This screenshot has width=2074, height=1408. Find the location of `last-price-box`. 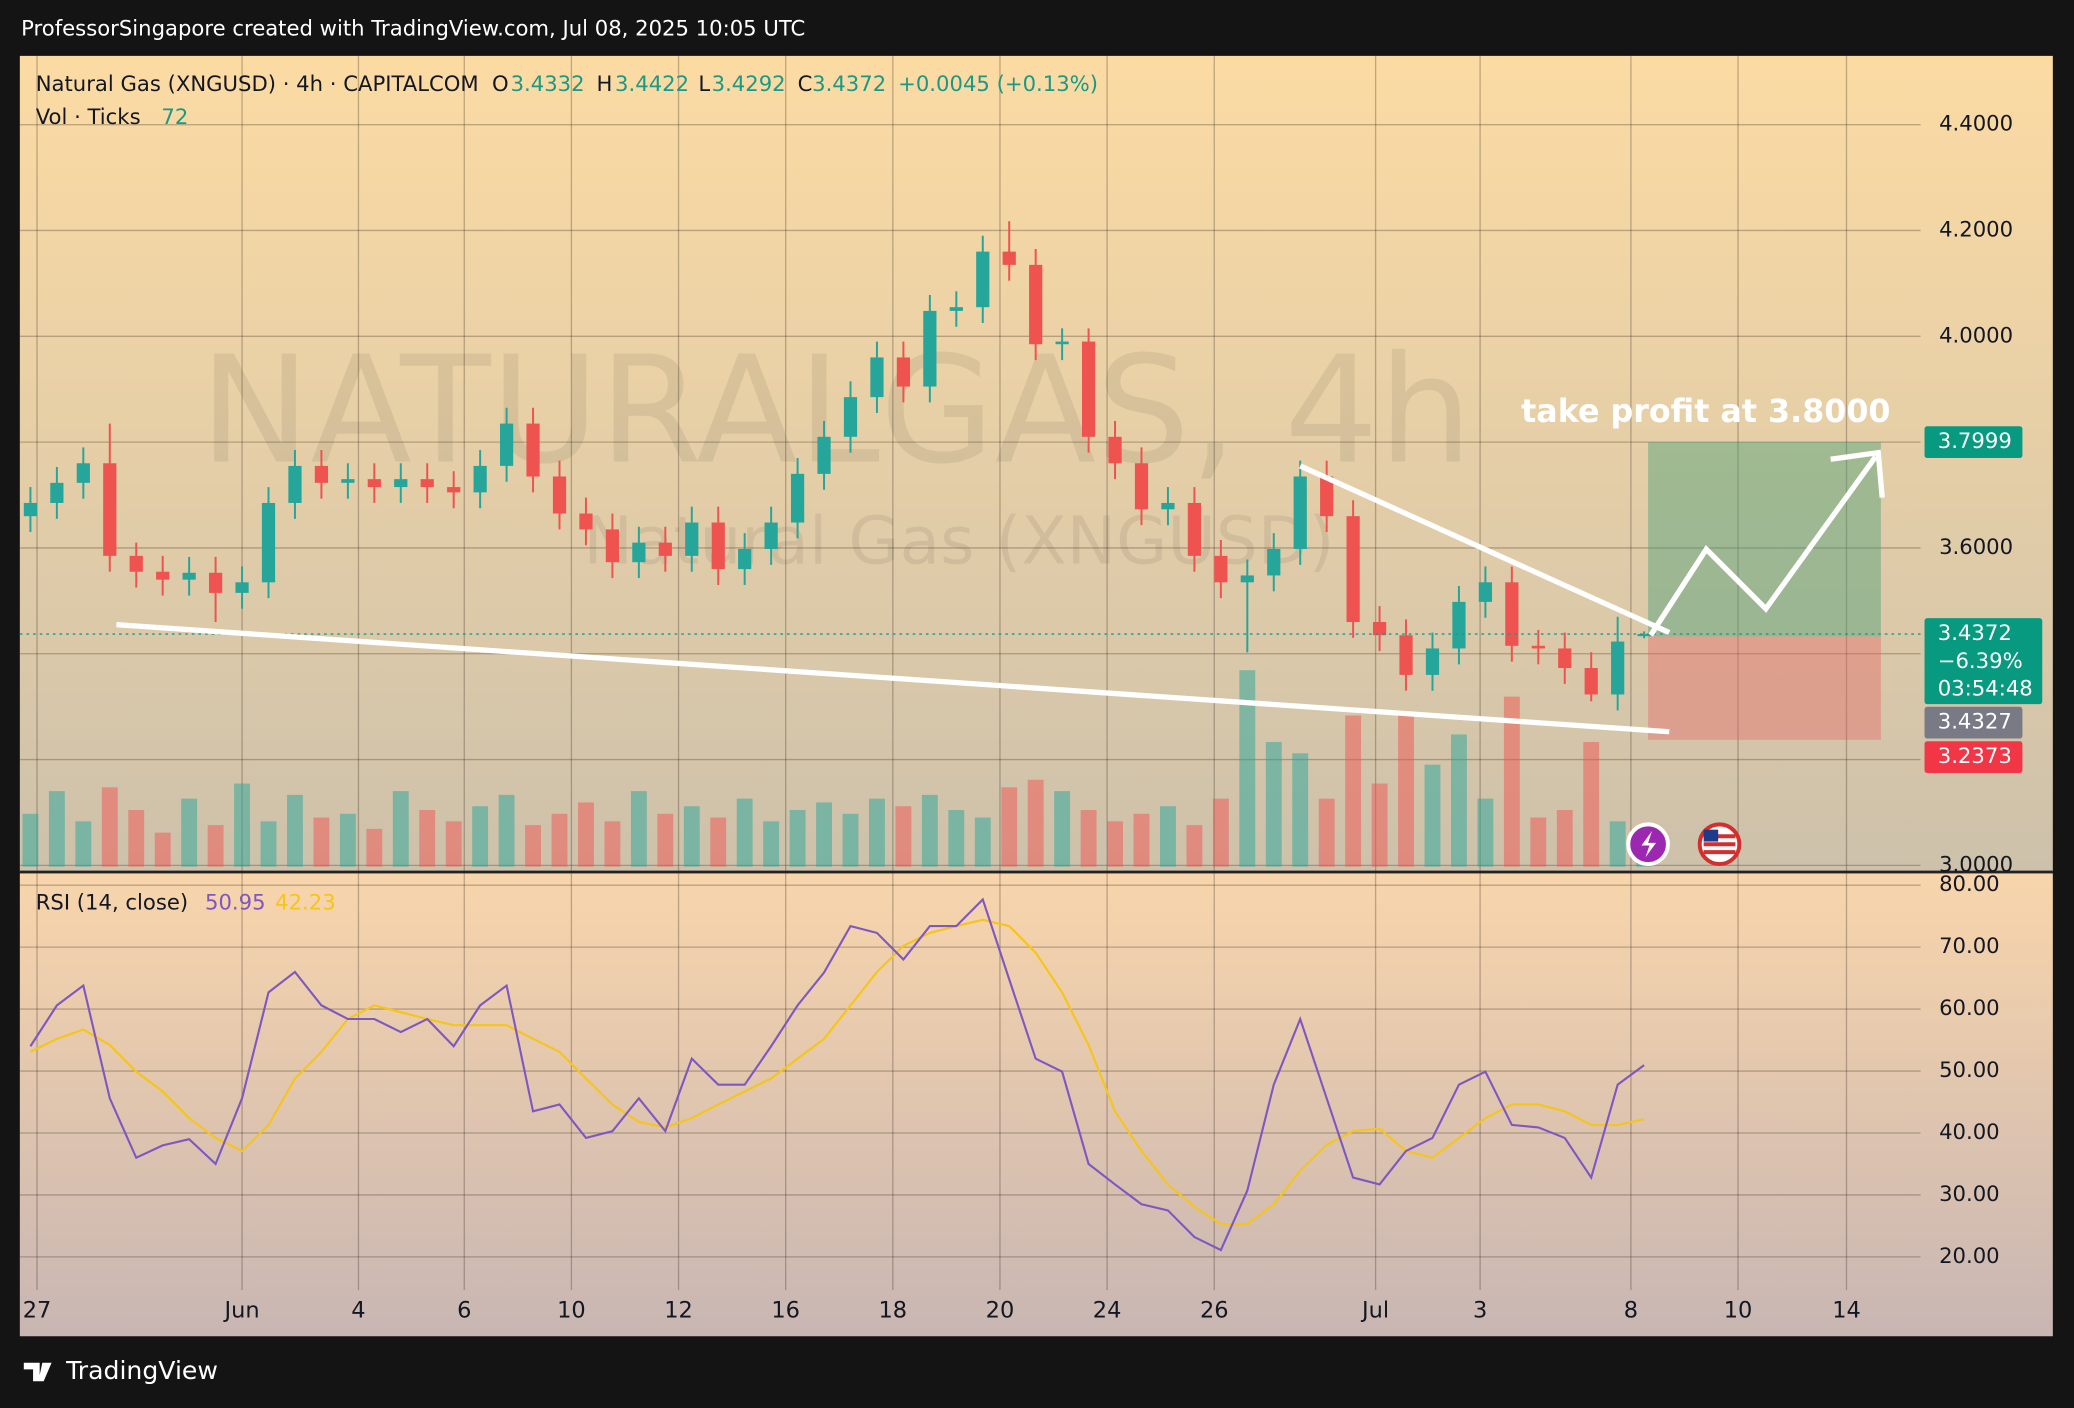

last-price-box is located at coordinates (1983, 661).